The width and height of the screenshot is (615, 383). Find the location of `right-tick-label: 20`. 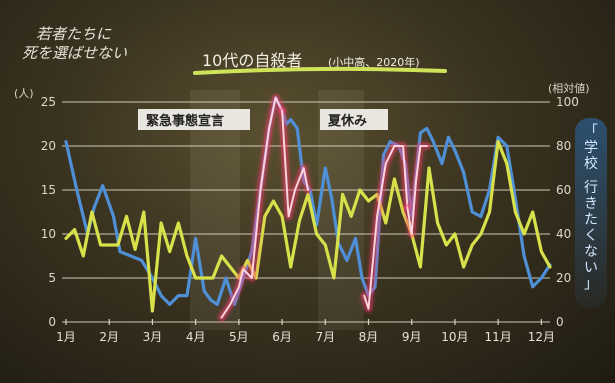

right-tick-label: 20 is located at coordinates (563, 278).